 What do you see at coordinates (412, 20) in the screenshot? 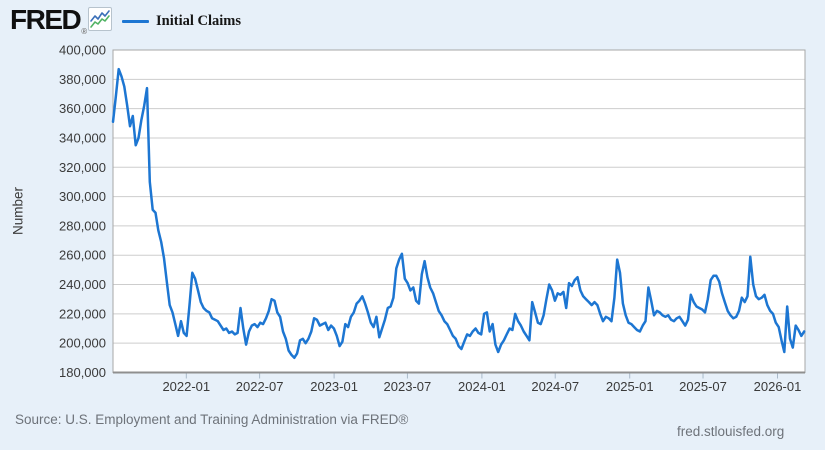
I see `chart-header: FRED® Initial Claims` at bounding box center [412, 20].